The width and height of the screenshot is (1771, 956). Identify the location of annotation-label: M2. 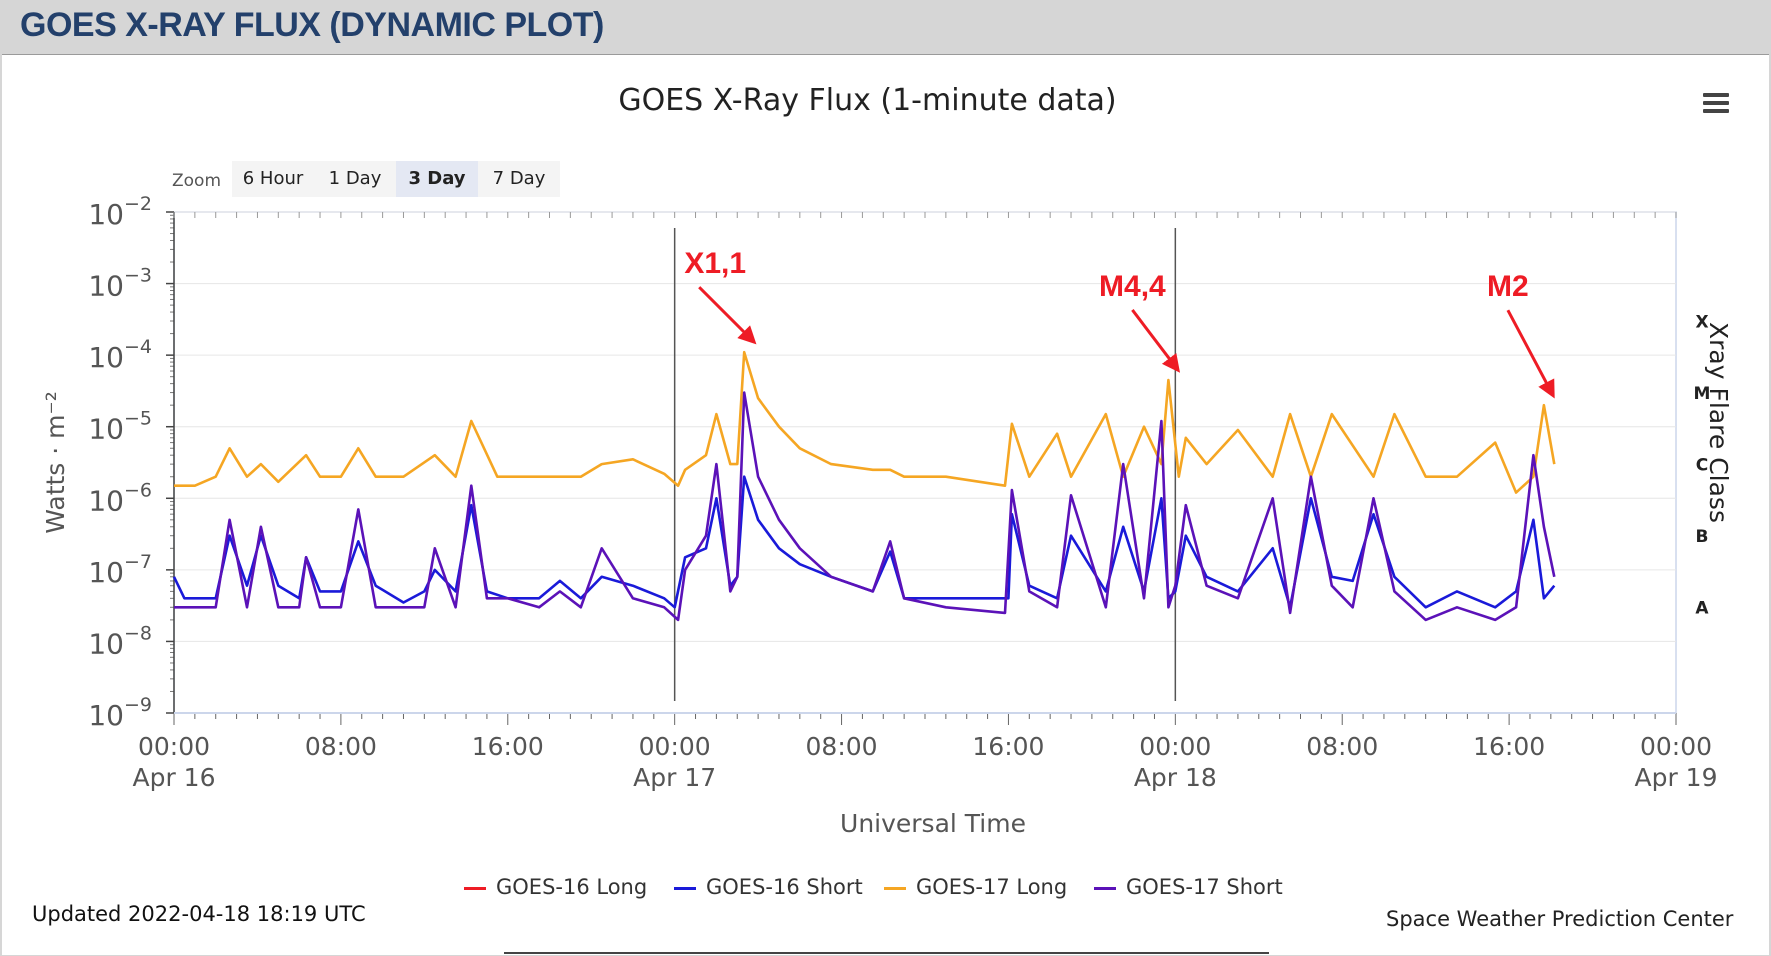
(1508, 286).